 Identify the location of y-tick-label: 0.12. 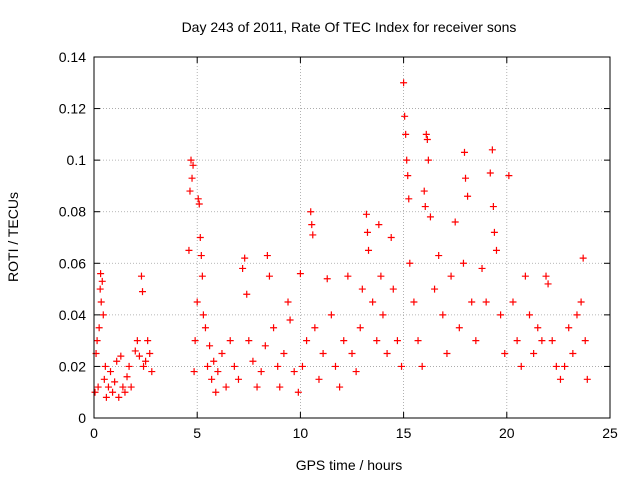
(72, 109).